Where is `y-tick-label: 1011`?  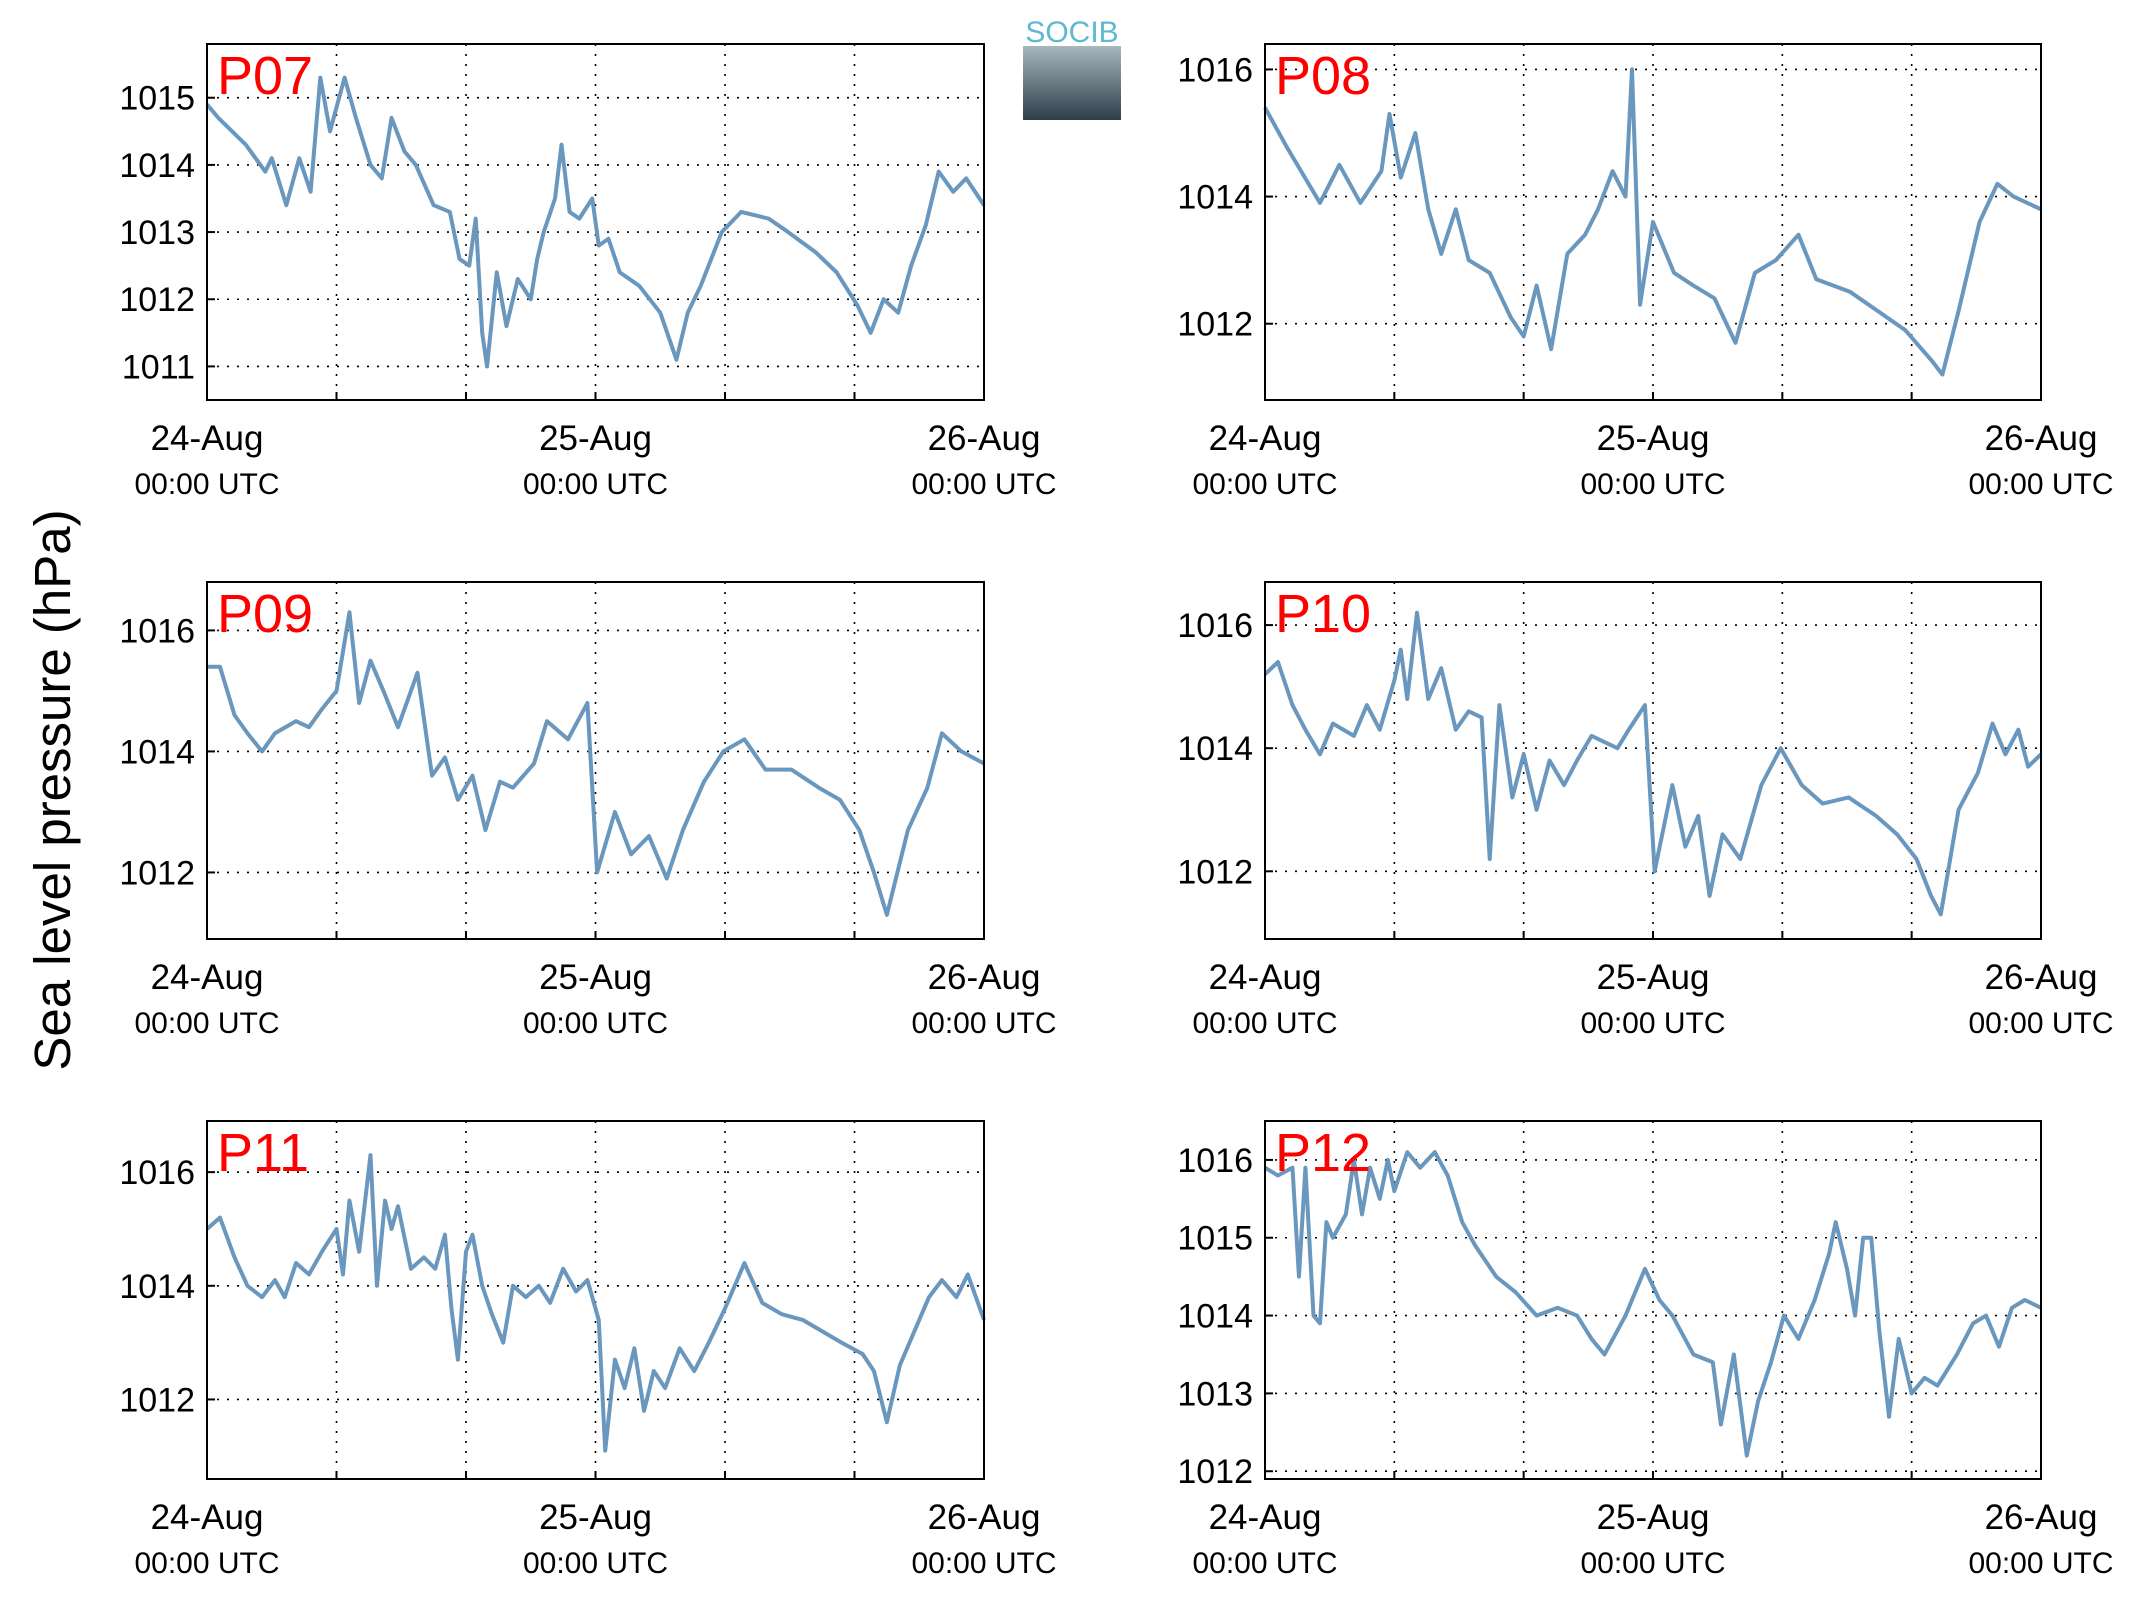 y-tick-label: 1011 is located at coordinates (158, 367).